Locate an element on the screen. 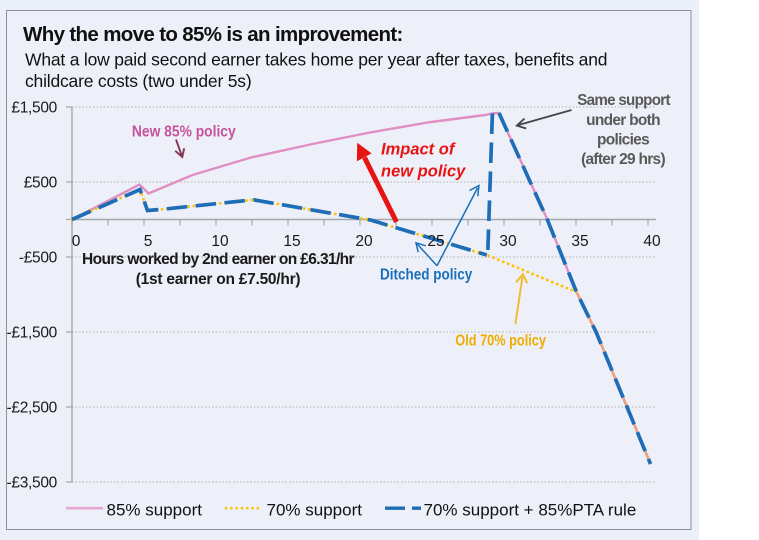  svg-text: 5 is located at coordinates (148, 241).